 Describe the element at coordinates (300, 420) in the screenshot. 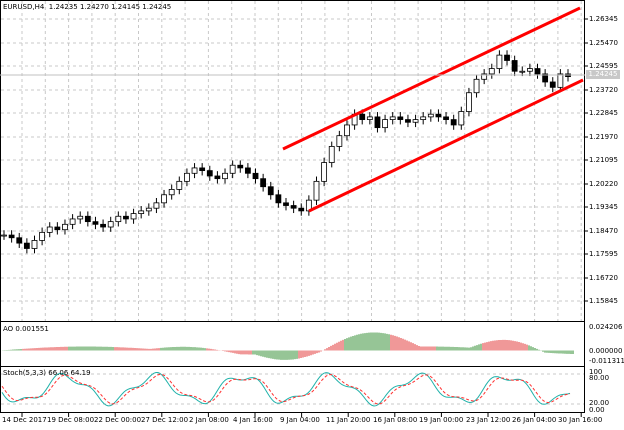

I see `time-label: 9 Jan 04:00` at that location.